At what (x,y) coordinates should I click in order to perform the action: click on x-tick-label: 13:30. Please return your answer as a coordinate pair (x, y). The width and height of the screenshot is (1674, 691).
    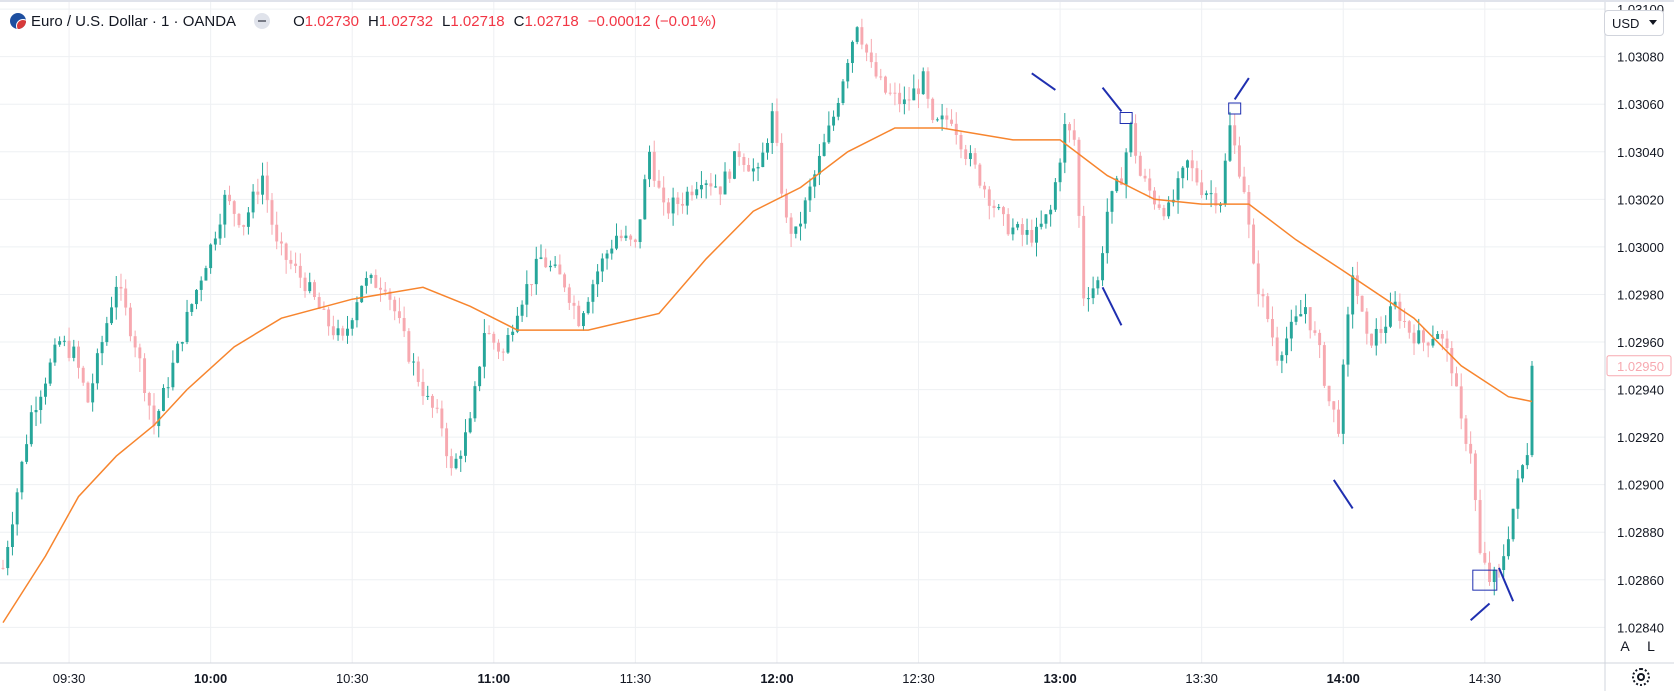
    Looking at the image, I should click on (1201, 678).